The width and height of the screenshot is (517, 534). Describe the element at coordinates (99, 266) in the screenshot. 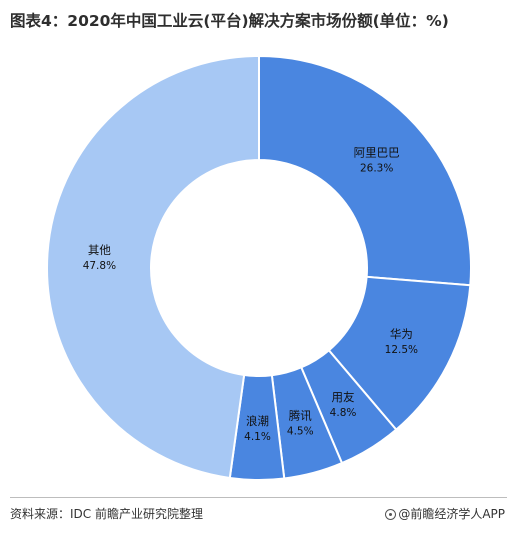

I see `slice-value-5: 47.8%` at that location.